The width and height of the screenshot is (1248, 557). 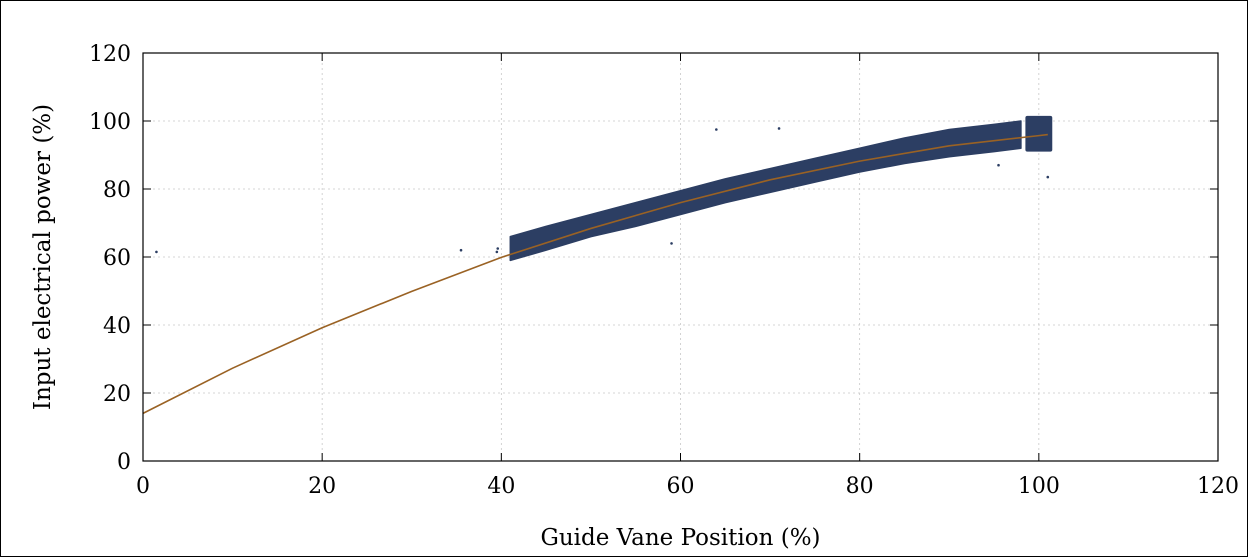 What do you see at coordinates (1039, 133) in the screenshot?
I see `scatter-cluster` at bounding box center [1039, 133].